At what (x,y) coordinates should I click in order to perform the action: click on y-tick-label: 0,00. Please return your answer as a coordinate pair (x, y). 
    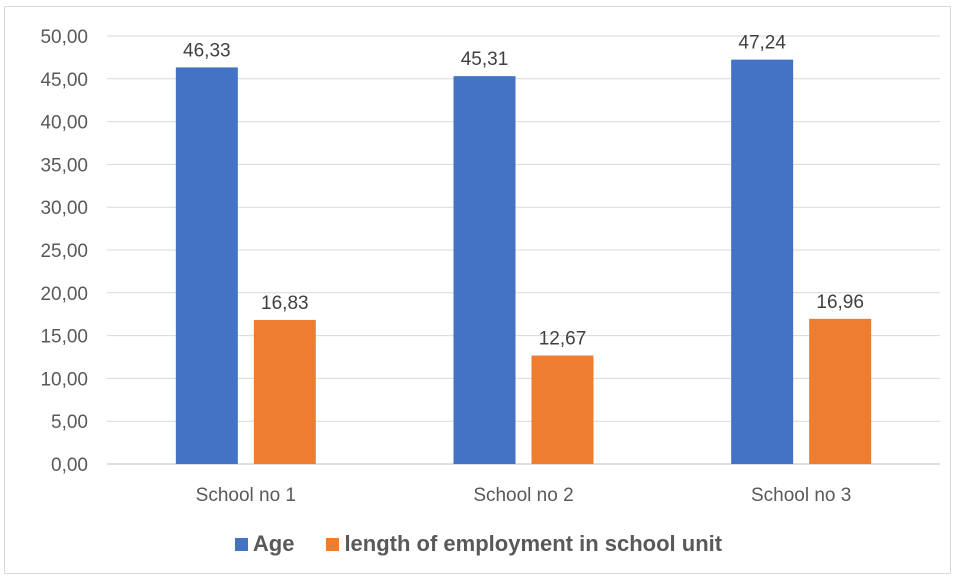
    Looking at the image, I should click on (69, 465).